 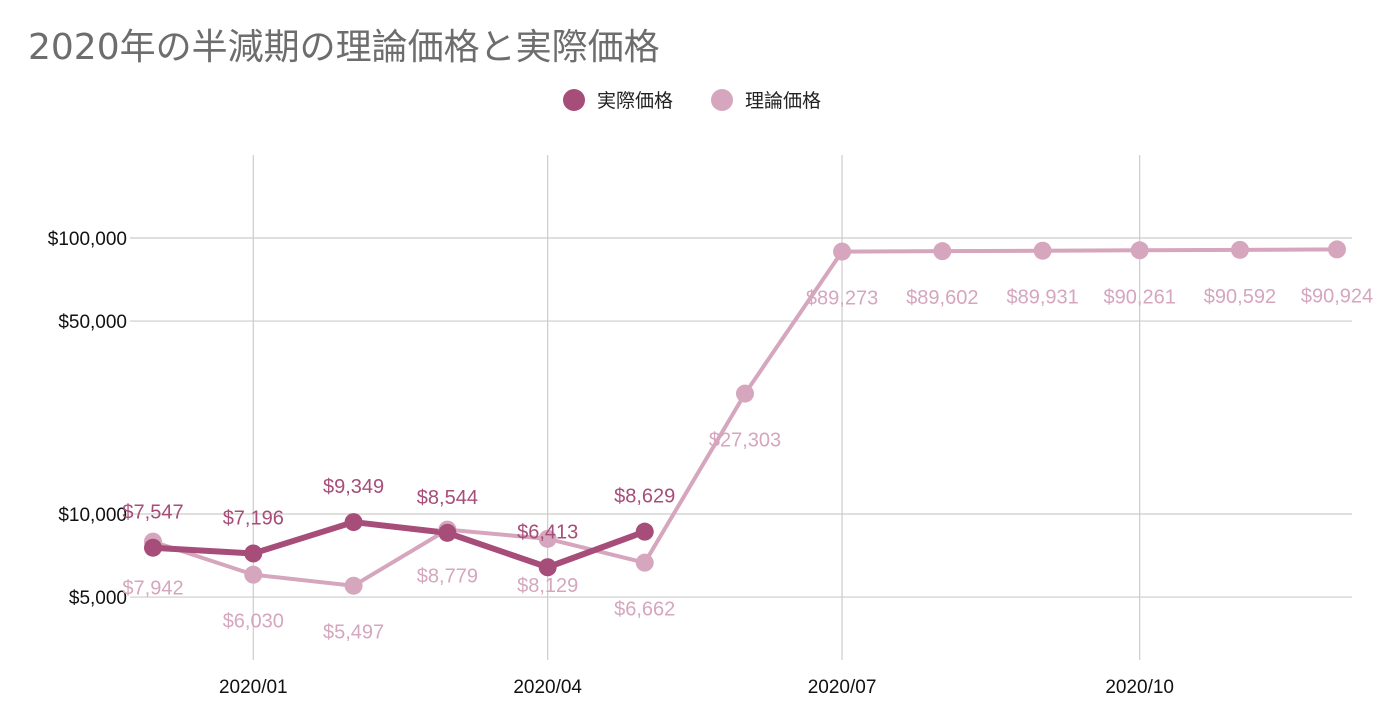 What do you see at coordinates (644, 610) in the screenshot?
I see `theoretical-data-label: $6,662` at bounding box center [644, 610].